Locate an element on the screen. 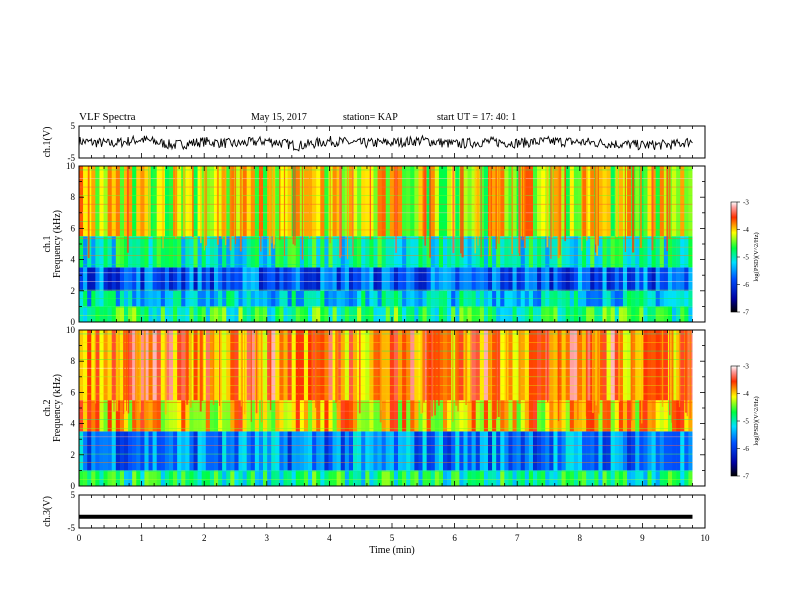 Image resolution: width=792 pixels, height=612 pixels. y-tick-label: 0 is located at coordinates (73, 486).